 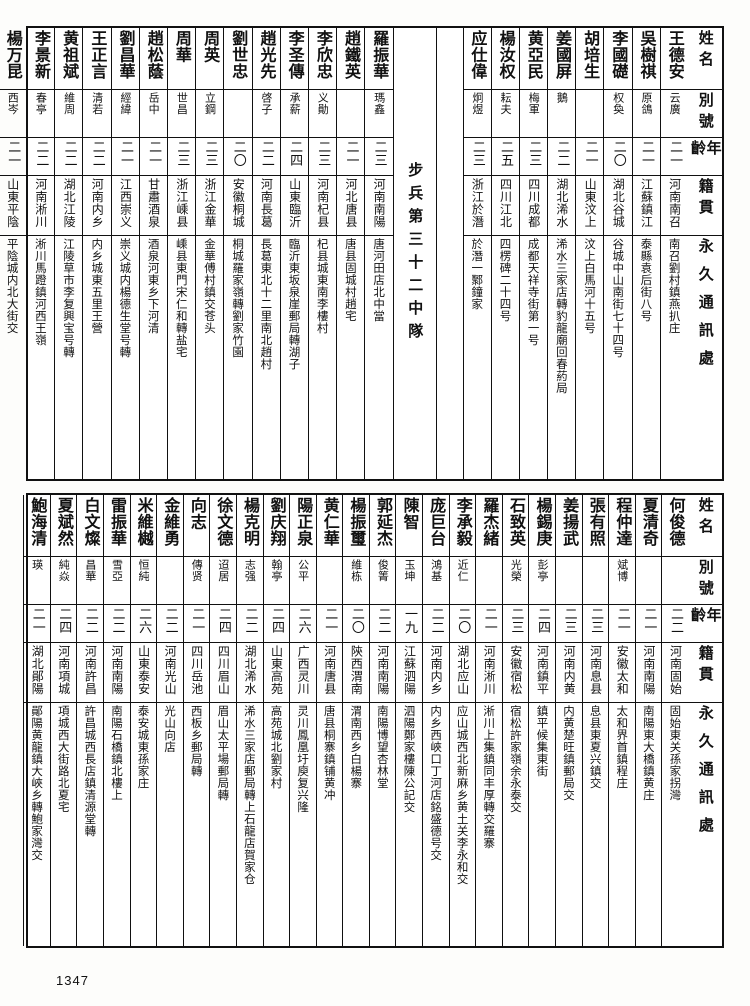 What do you see at coordinates (90, 581) in the screenshot?
I see `entry-alias-cell: 昌華` at bounding box center [90, 581].